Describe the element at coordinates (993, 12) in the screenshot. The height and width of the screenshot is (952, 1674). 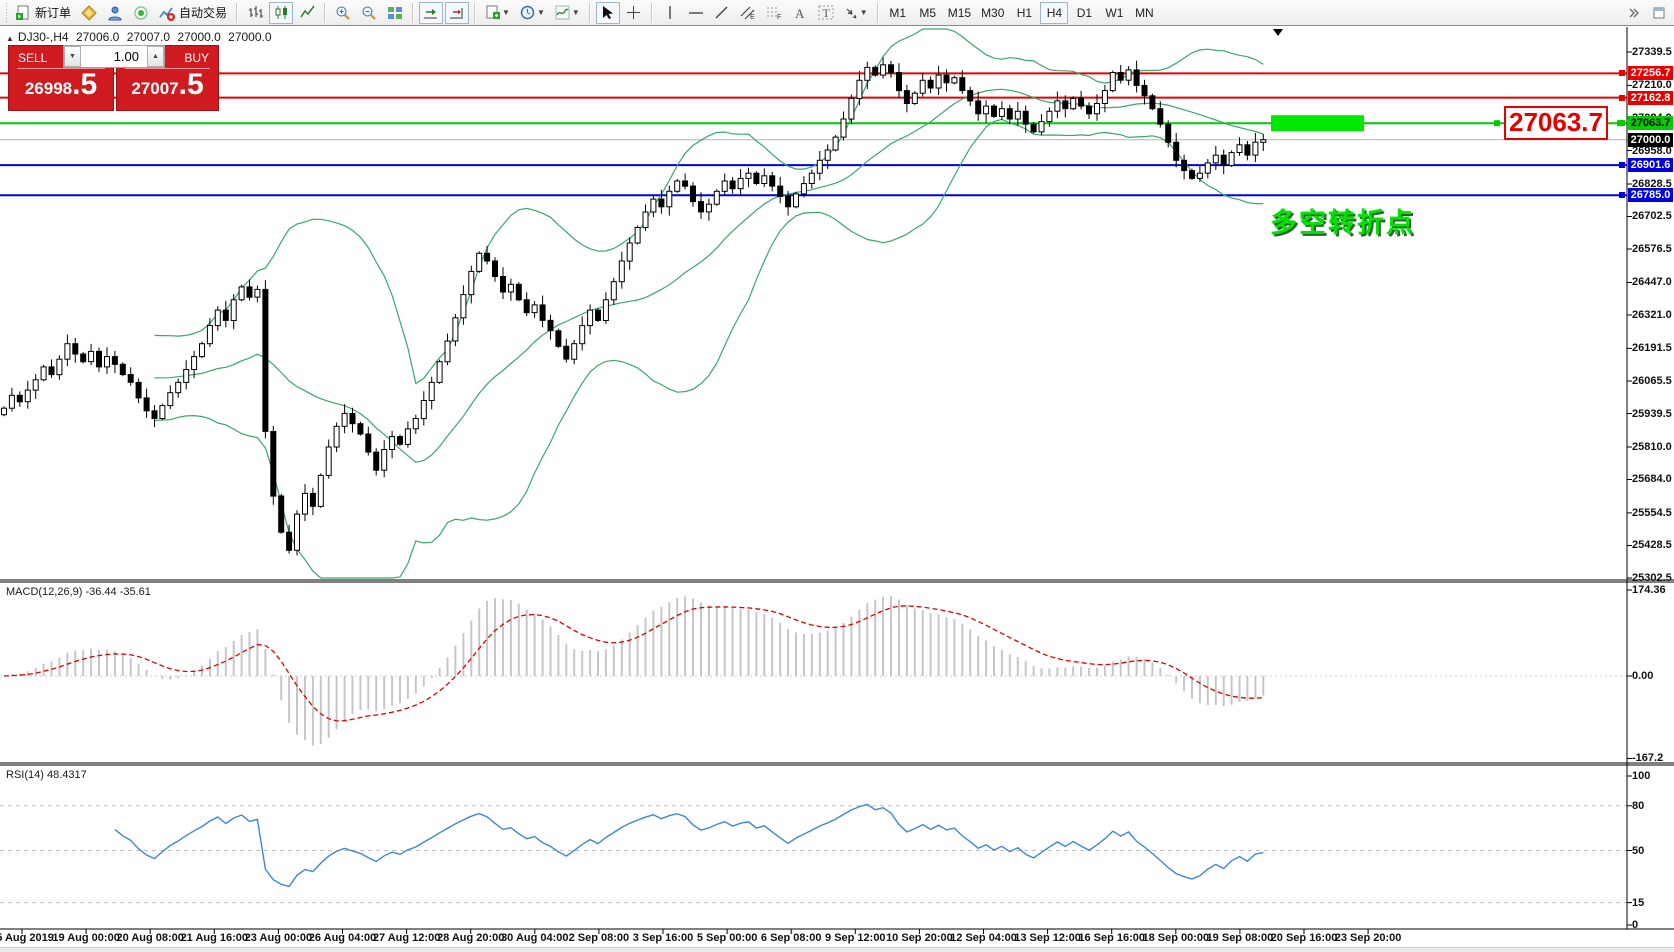
I see `timeframe-m30: M30` at that location.